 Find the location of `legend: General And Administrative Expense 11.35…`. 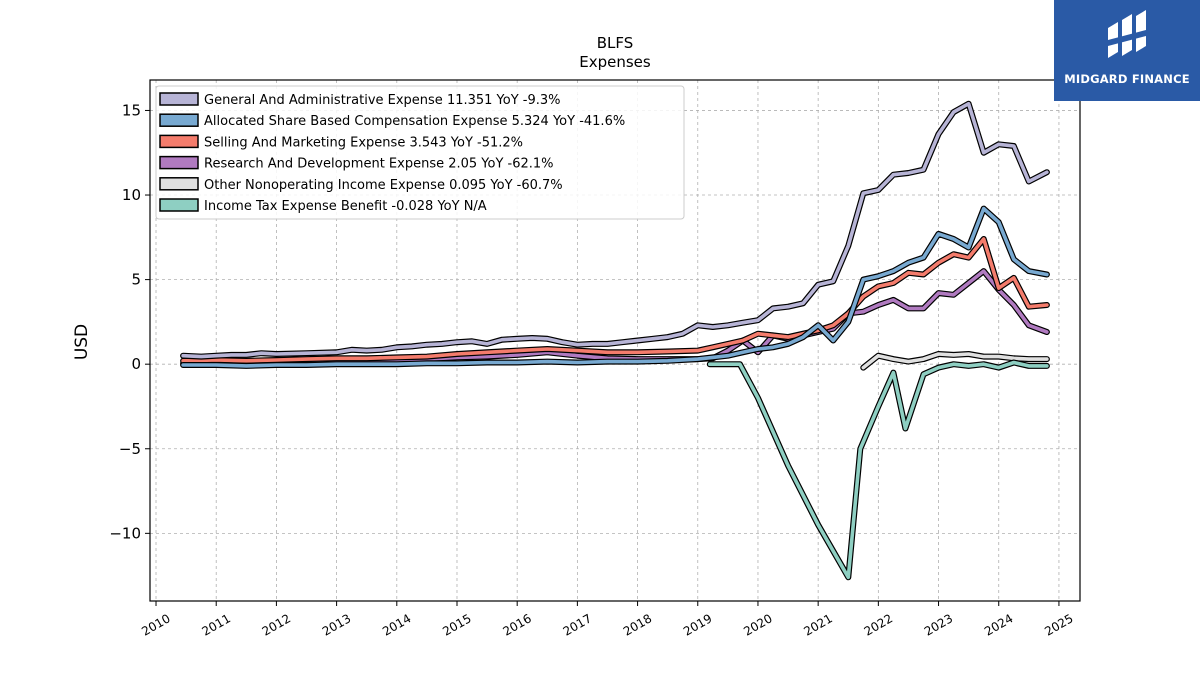

legend: General And Administrative Expense 11.35… is located at coordinates (420, 152).